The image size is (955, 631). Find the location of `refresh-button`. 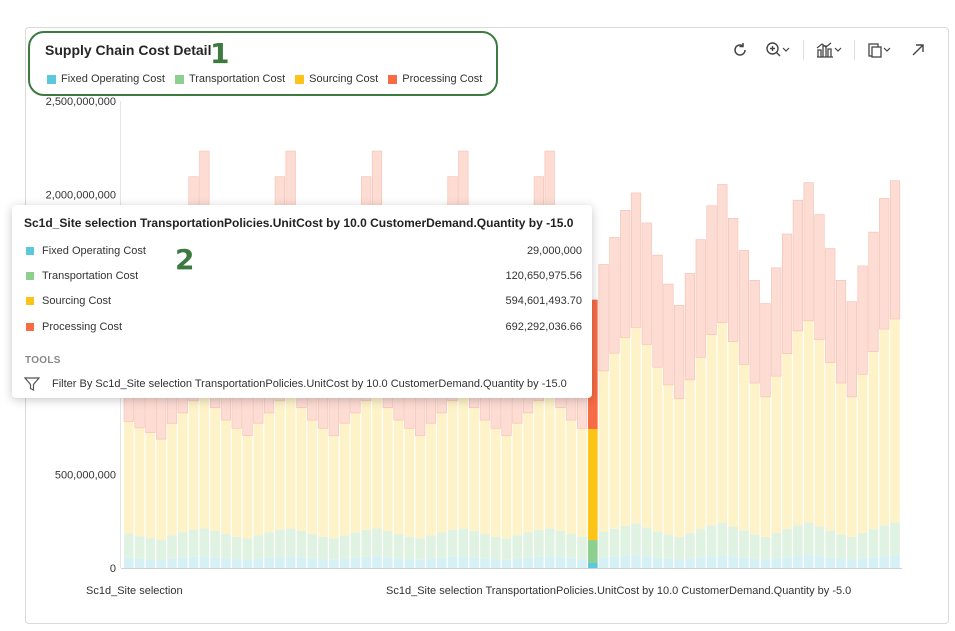

refresh-button is located at coordinates (740, 50).